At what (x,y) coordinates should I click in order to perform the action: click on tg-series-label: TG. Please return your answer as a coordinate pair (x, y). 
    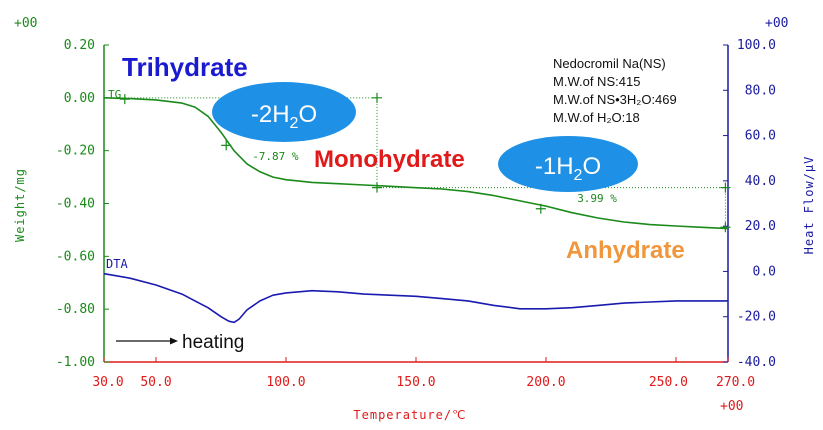
    Looking at the image, I should click on (114, 94).